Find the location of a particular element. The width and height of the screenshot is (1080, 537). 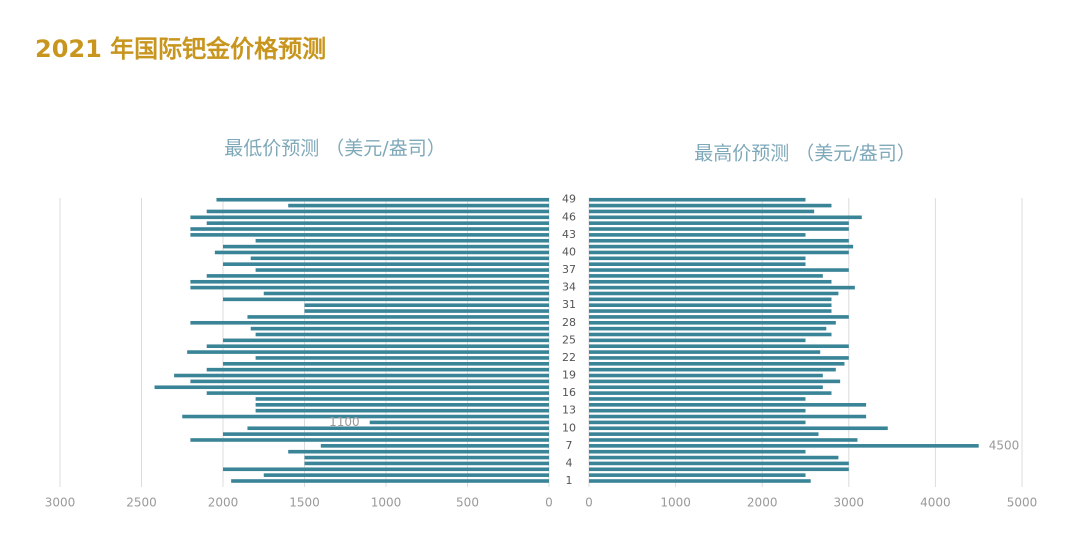

category-label: 22 is located at coordinates (569, 357).